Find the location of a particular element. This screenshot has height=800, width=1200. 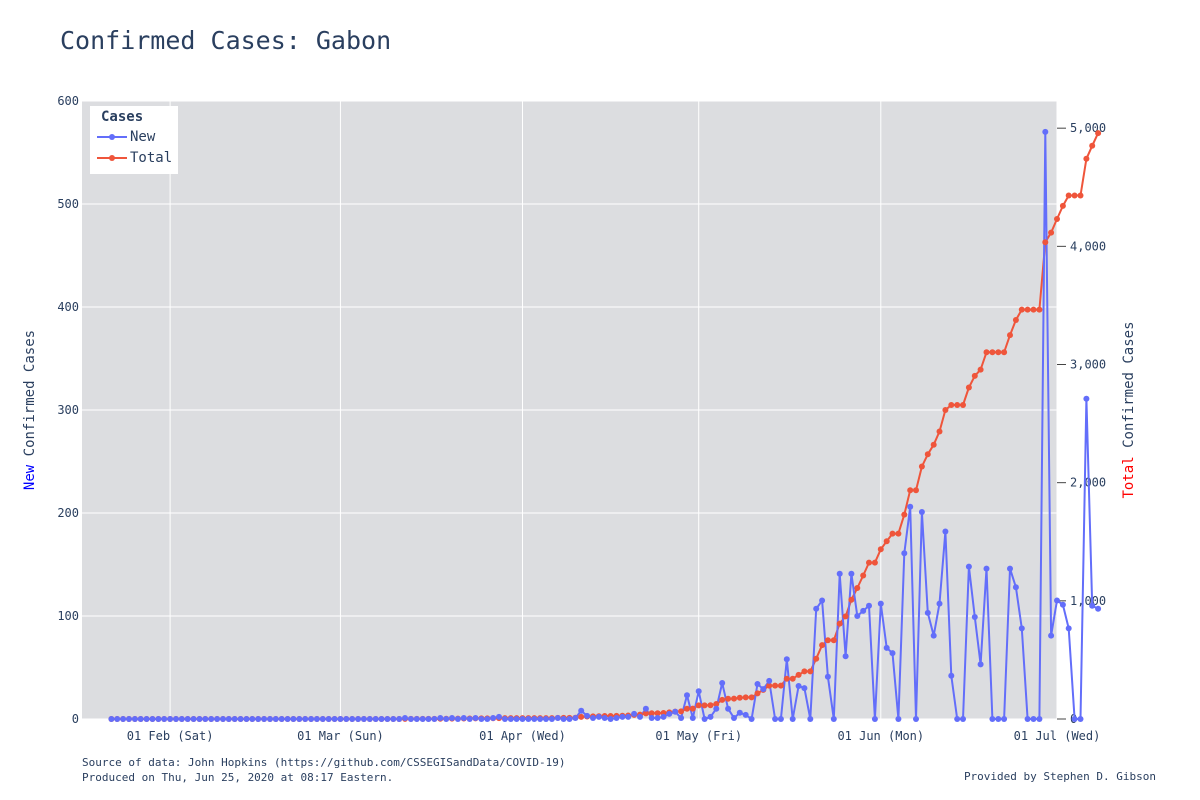

y-axis-left-label: New Confirmed Cases is located at coordinates (30, 410).